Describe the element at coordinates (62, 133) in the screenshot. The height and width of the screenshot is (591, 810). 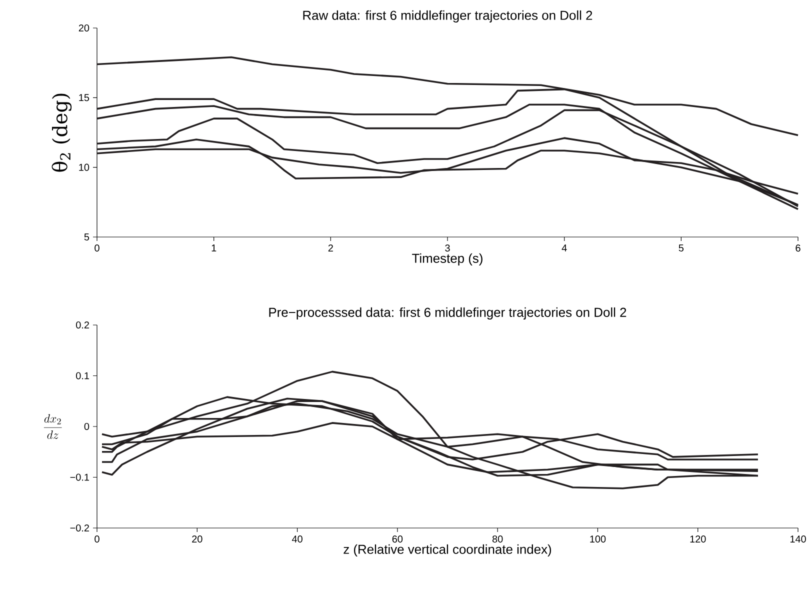
I see `y-axis-title: θ$_{2}$ (deg)` at that location.